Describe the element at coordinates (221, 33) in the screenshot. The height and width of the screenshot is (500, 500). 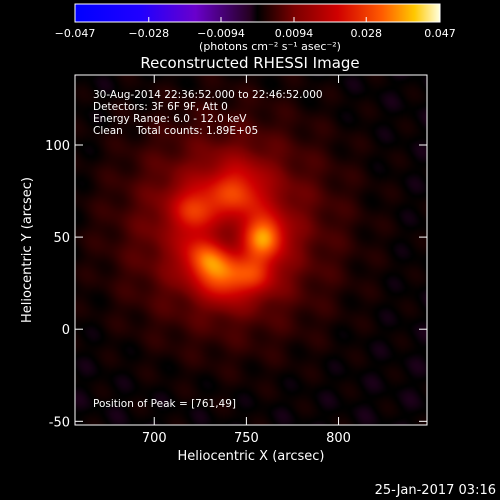
I see `colorbar-tick-label: −0.0094` at that location.